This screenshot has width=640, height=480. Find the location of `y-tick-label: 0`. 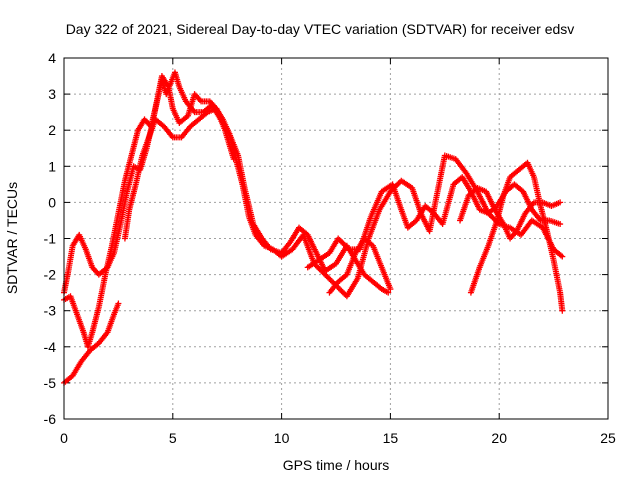

y-tick-label: 0 is located at coordinates (52, 202).